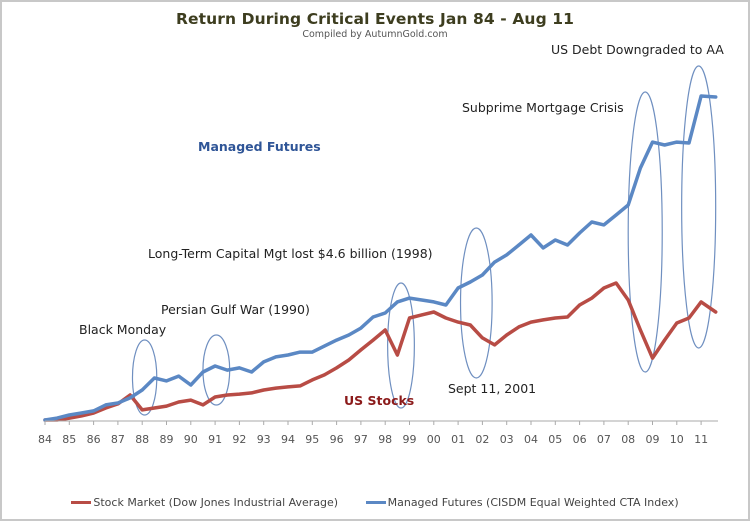 The width and height of the screenshot is (750, 521). Describe the element at coordinates (361, 439) in the screenshot. I see `x-tick-label: 97` at that location.